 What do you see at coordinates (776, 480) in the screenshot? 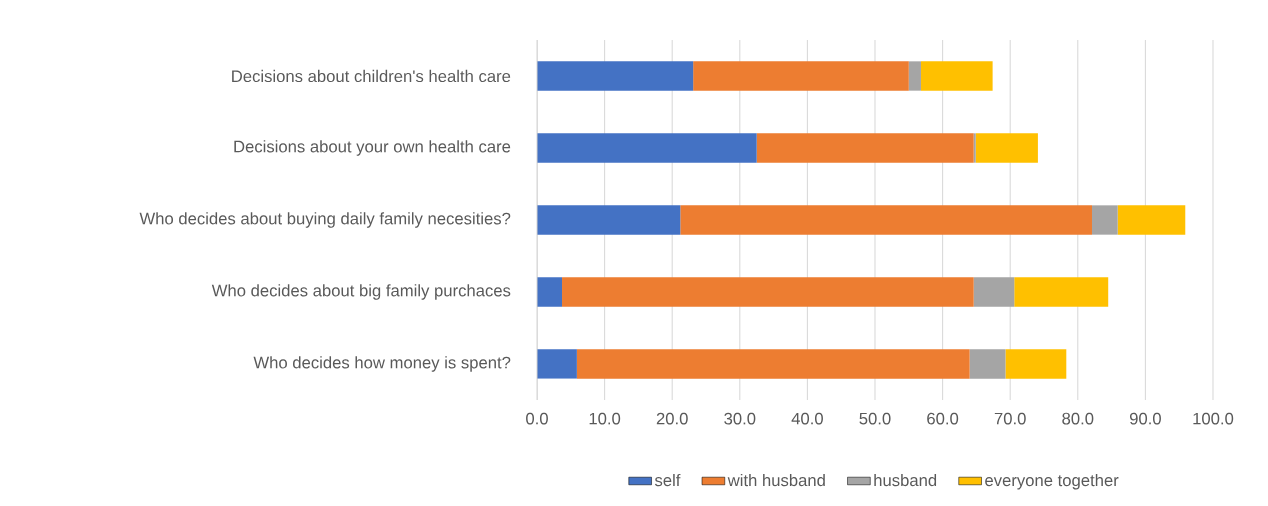
I see `legend-label: with husband` at bounding box center [776, 480].